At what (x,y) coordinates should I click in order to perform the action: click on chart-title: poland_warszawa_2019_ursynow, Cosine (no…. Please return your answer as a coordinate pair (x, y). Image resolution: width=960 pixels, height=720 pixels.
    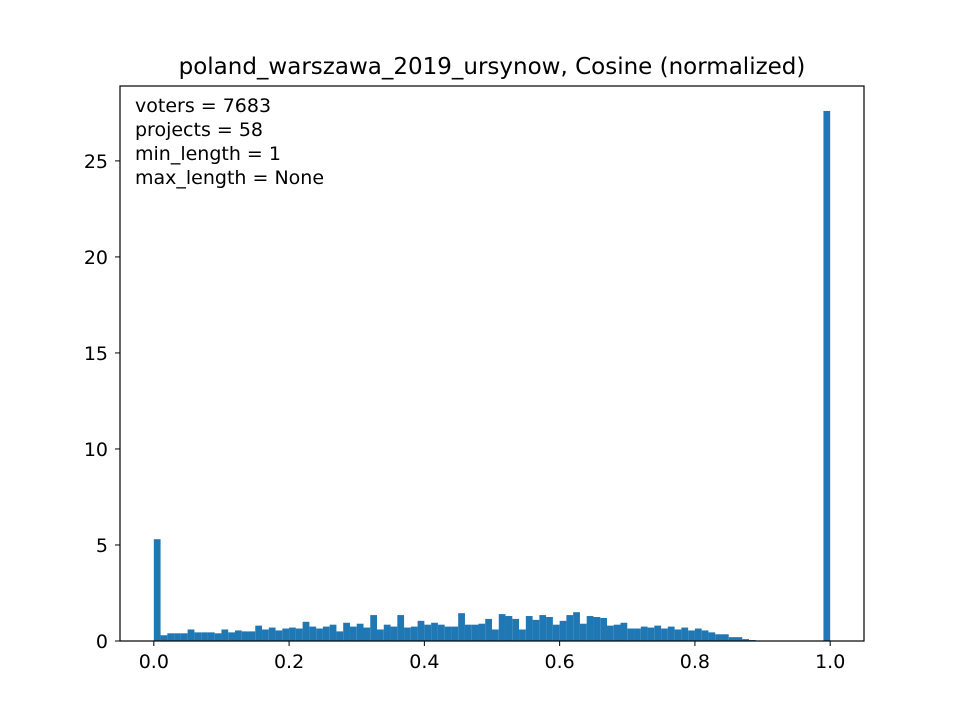
    Looking at the image, I should click on (492, 67).